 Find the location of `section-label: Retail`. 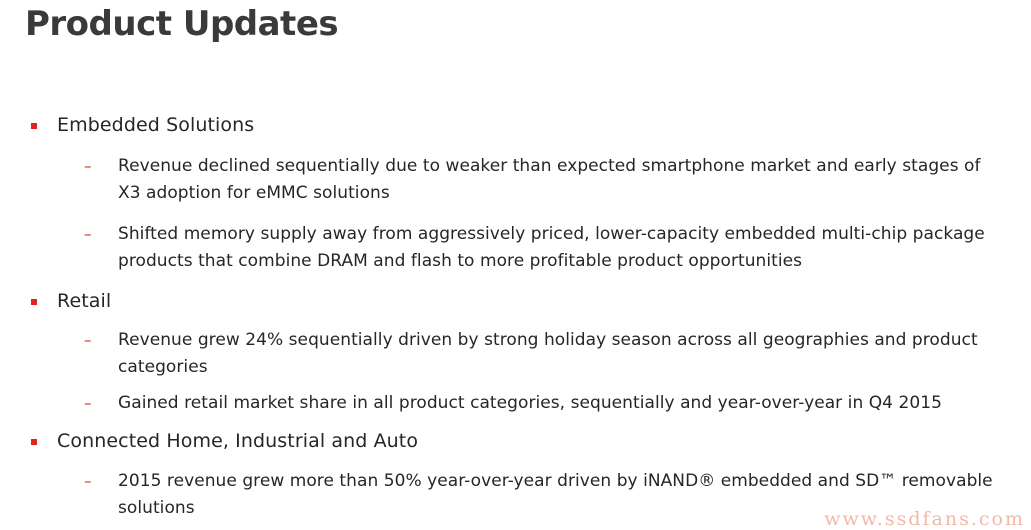

section-label: Retail is located at coordinates (84, 301).